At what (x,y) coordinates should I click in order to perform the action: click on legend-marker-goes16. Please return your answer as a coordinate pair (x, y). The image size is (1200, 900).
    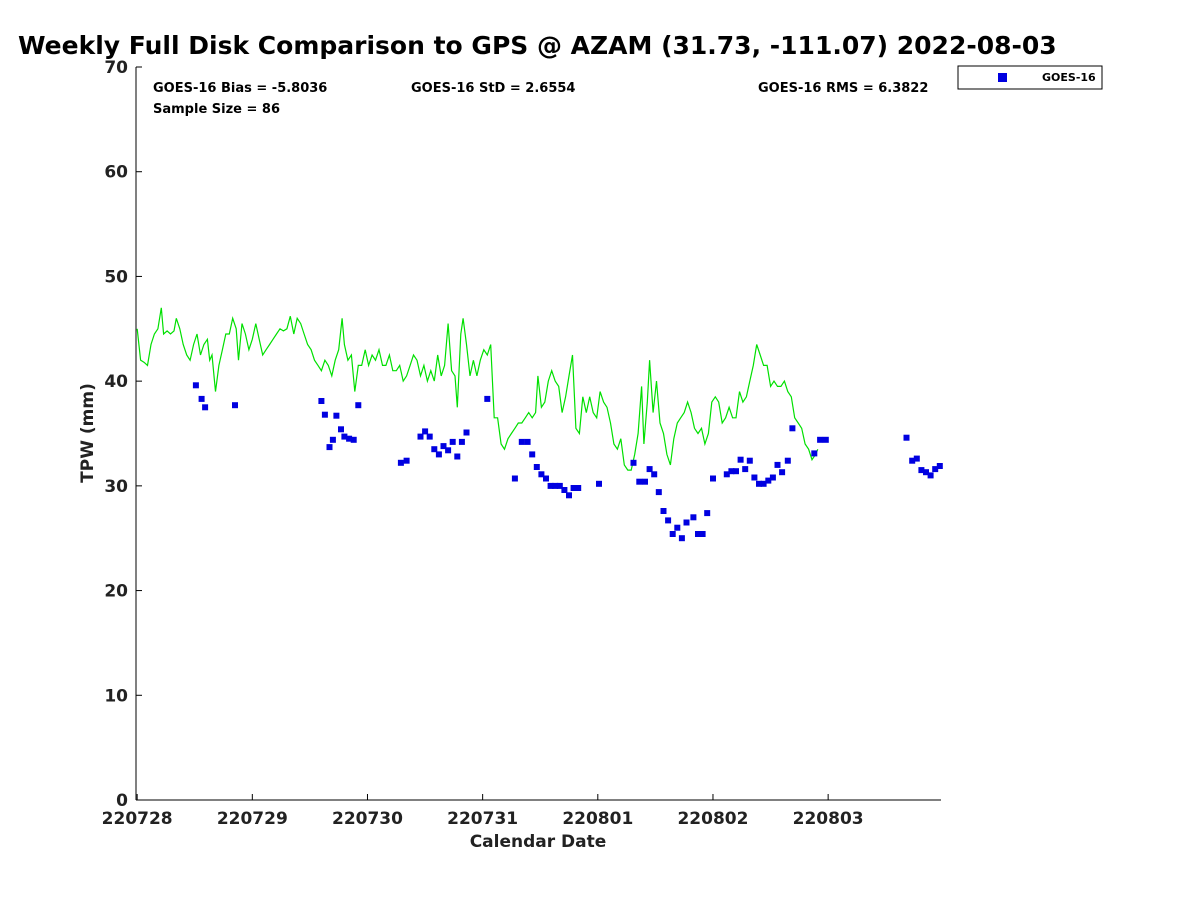
    Looking at the image, I should click on (1002, 77).